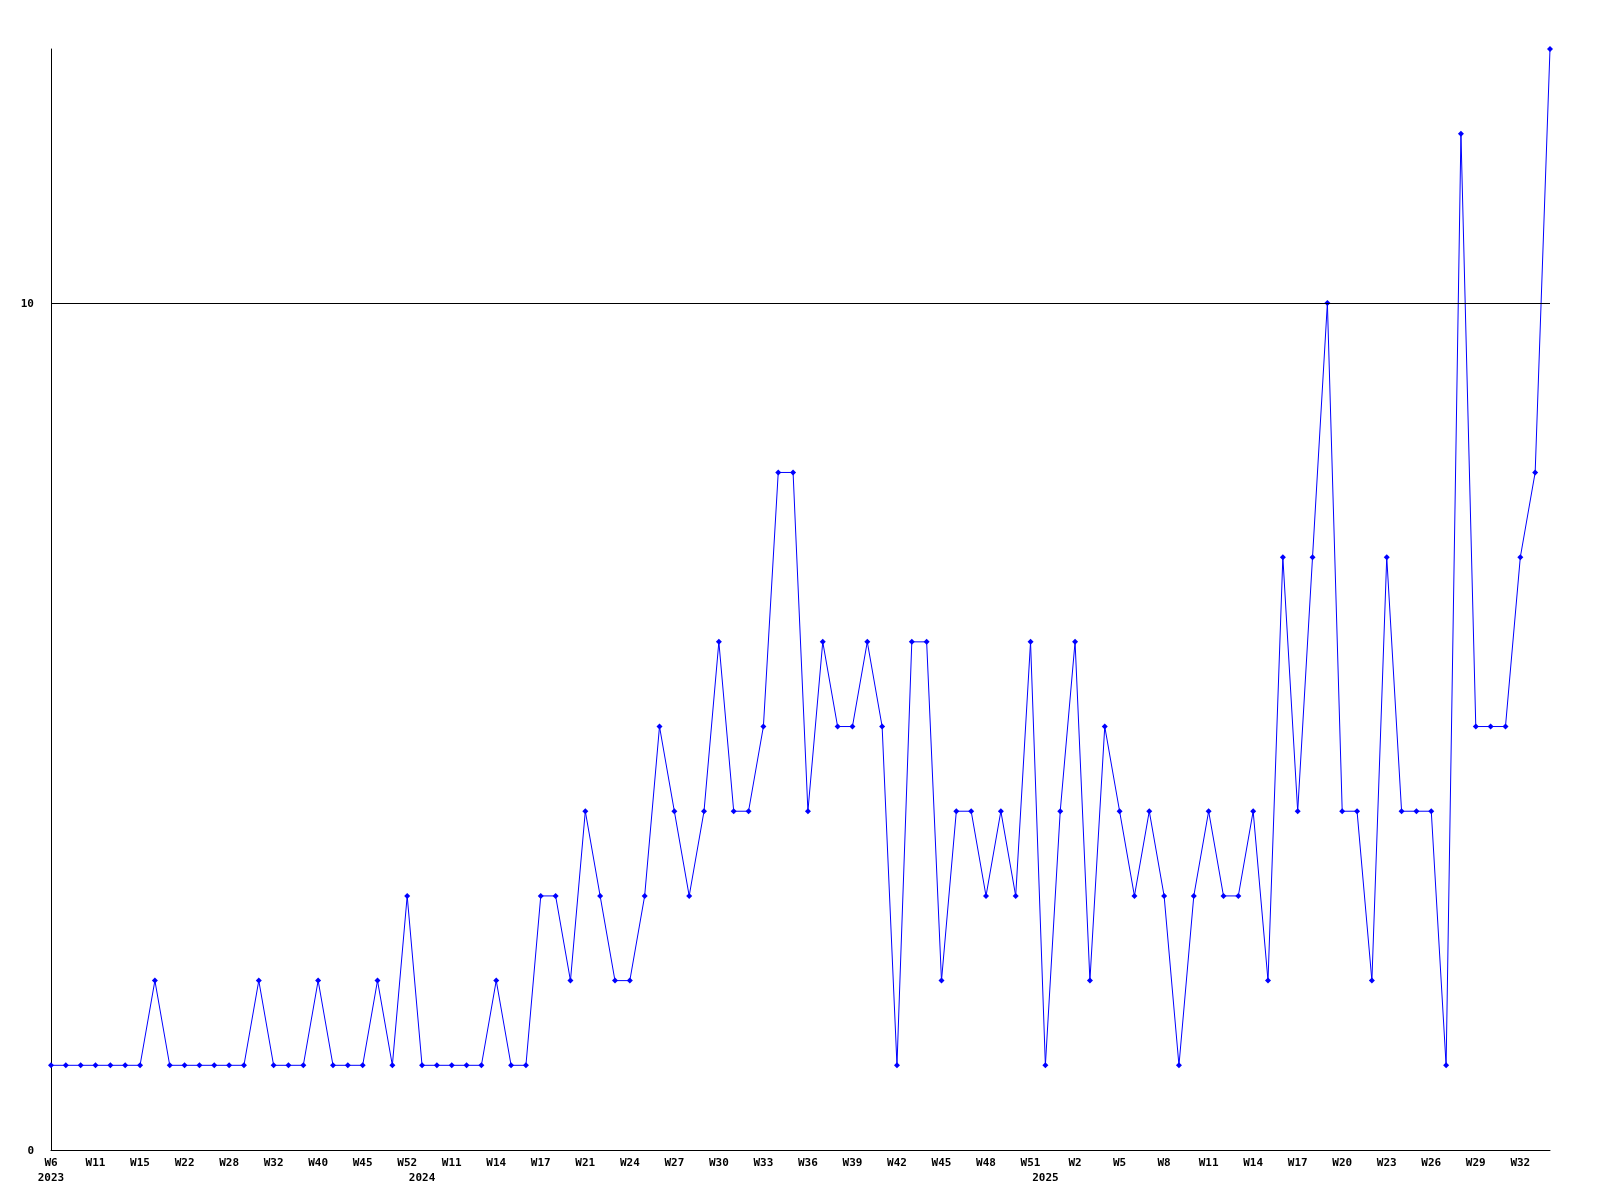 This screenshot has width=1600, height=1200. What do you see at coordinates (986, 1162) in the screenshot?
I see `x-tick-label: W48` at bounding box center [986, 1162].